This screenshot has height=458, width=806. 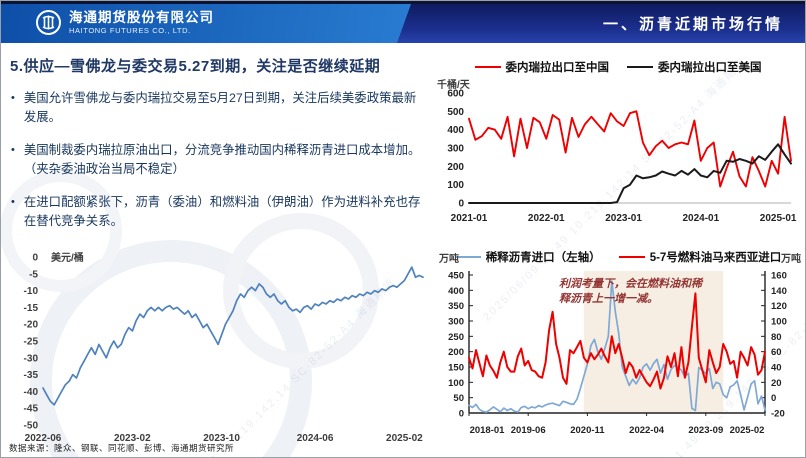 I want to click on bullet-text: 美国允许雪佛龙与委内瑞拉交易至5月27日到期，关注后续美委政策最新发展。, so click(x=220, y=107).